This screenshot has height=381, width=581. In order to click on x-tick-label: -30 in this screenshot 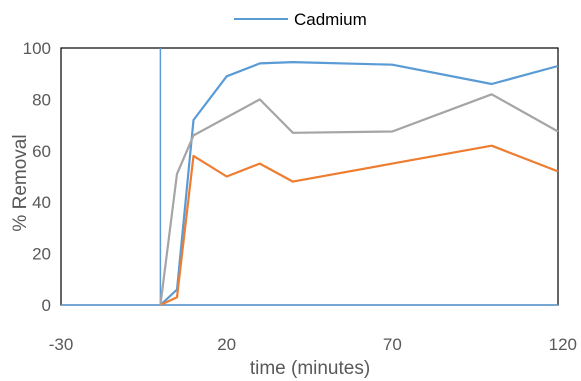, I will do `click(61, 344)`.